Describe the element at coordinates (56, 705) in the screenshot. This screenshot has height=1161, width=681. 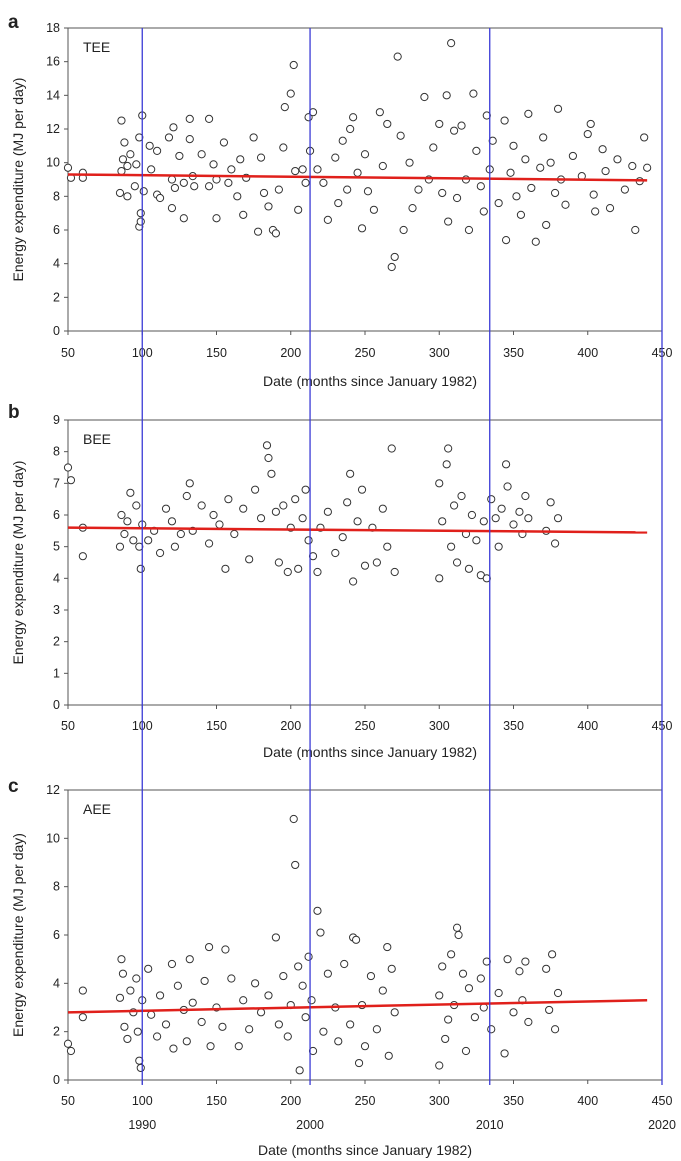
I see `y-tick-label: 0` at that location.